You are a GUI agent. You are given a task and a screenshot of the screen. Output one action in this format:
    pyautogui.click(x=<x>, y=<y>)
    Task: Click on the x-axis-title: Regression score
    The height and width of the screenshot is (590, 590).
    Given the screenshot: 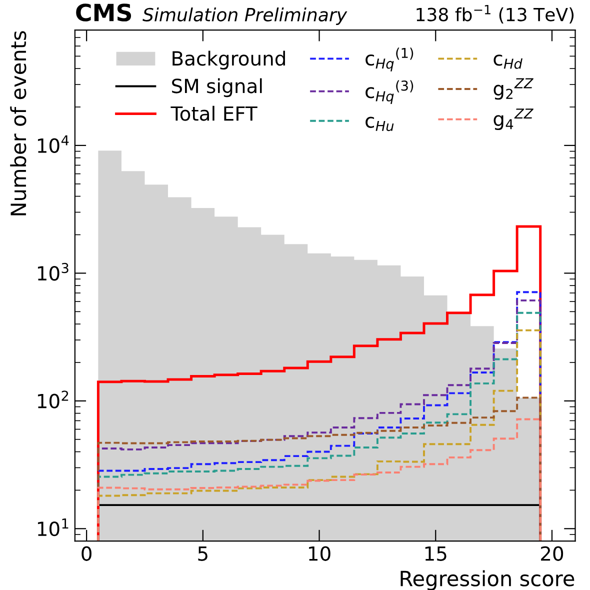 What is the action you would take?
    pyautogui.click(x=487, y=580)
    